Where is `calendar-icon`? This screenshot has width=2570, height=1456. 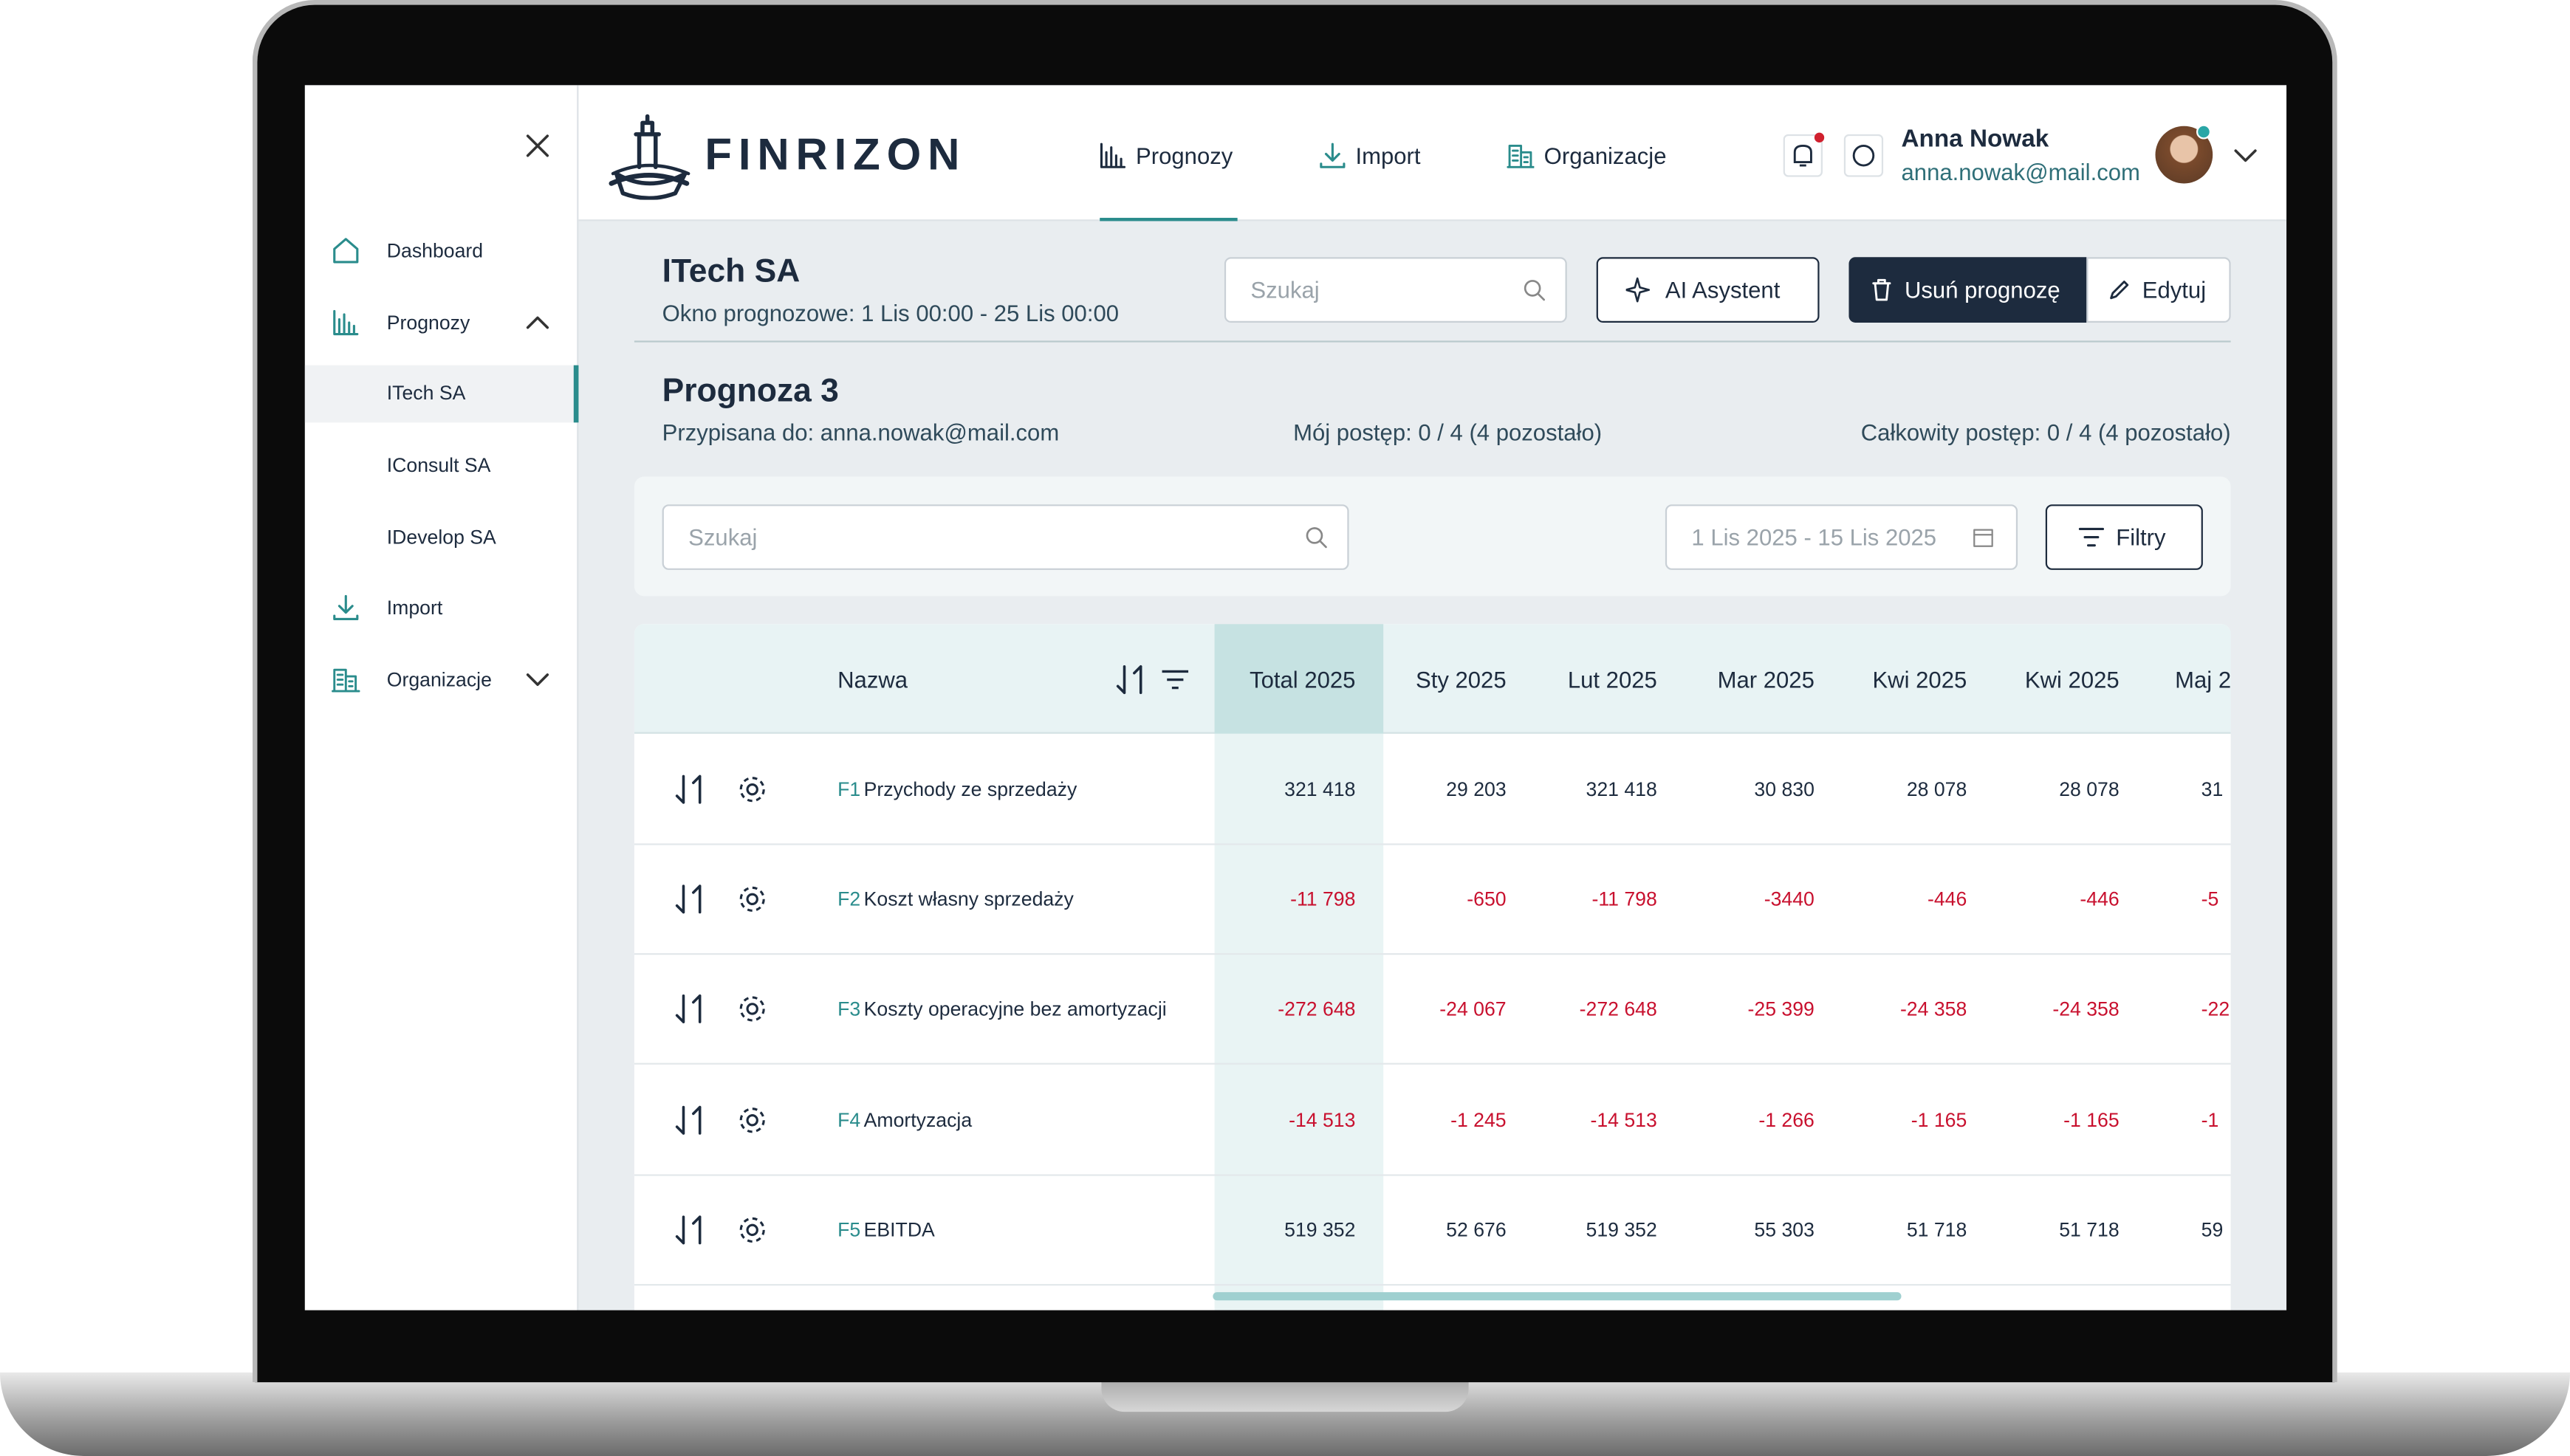
calendar-icon is located at coordinates (1984, 538).